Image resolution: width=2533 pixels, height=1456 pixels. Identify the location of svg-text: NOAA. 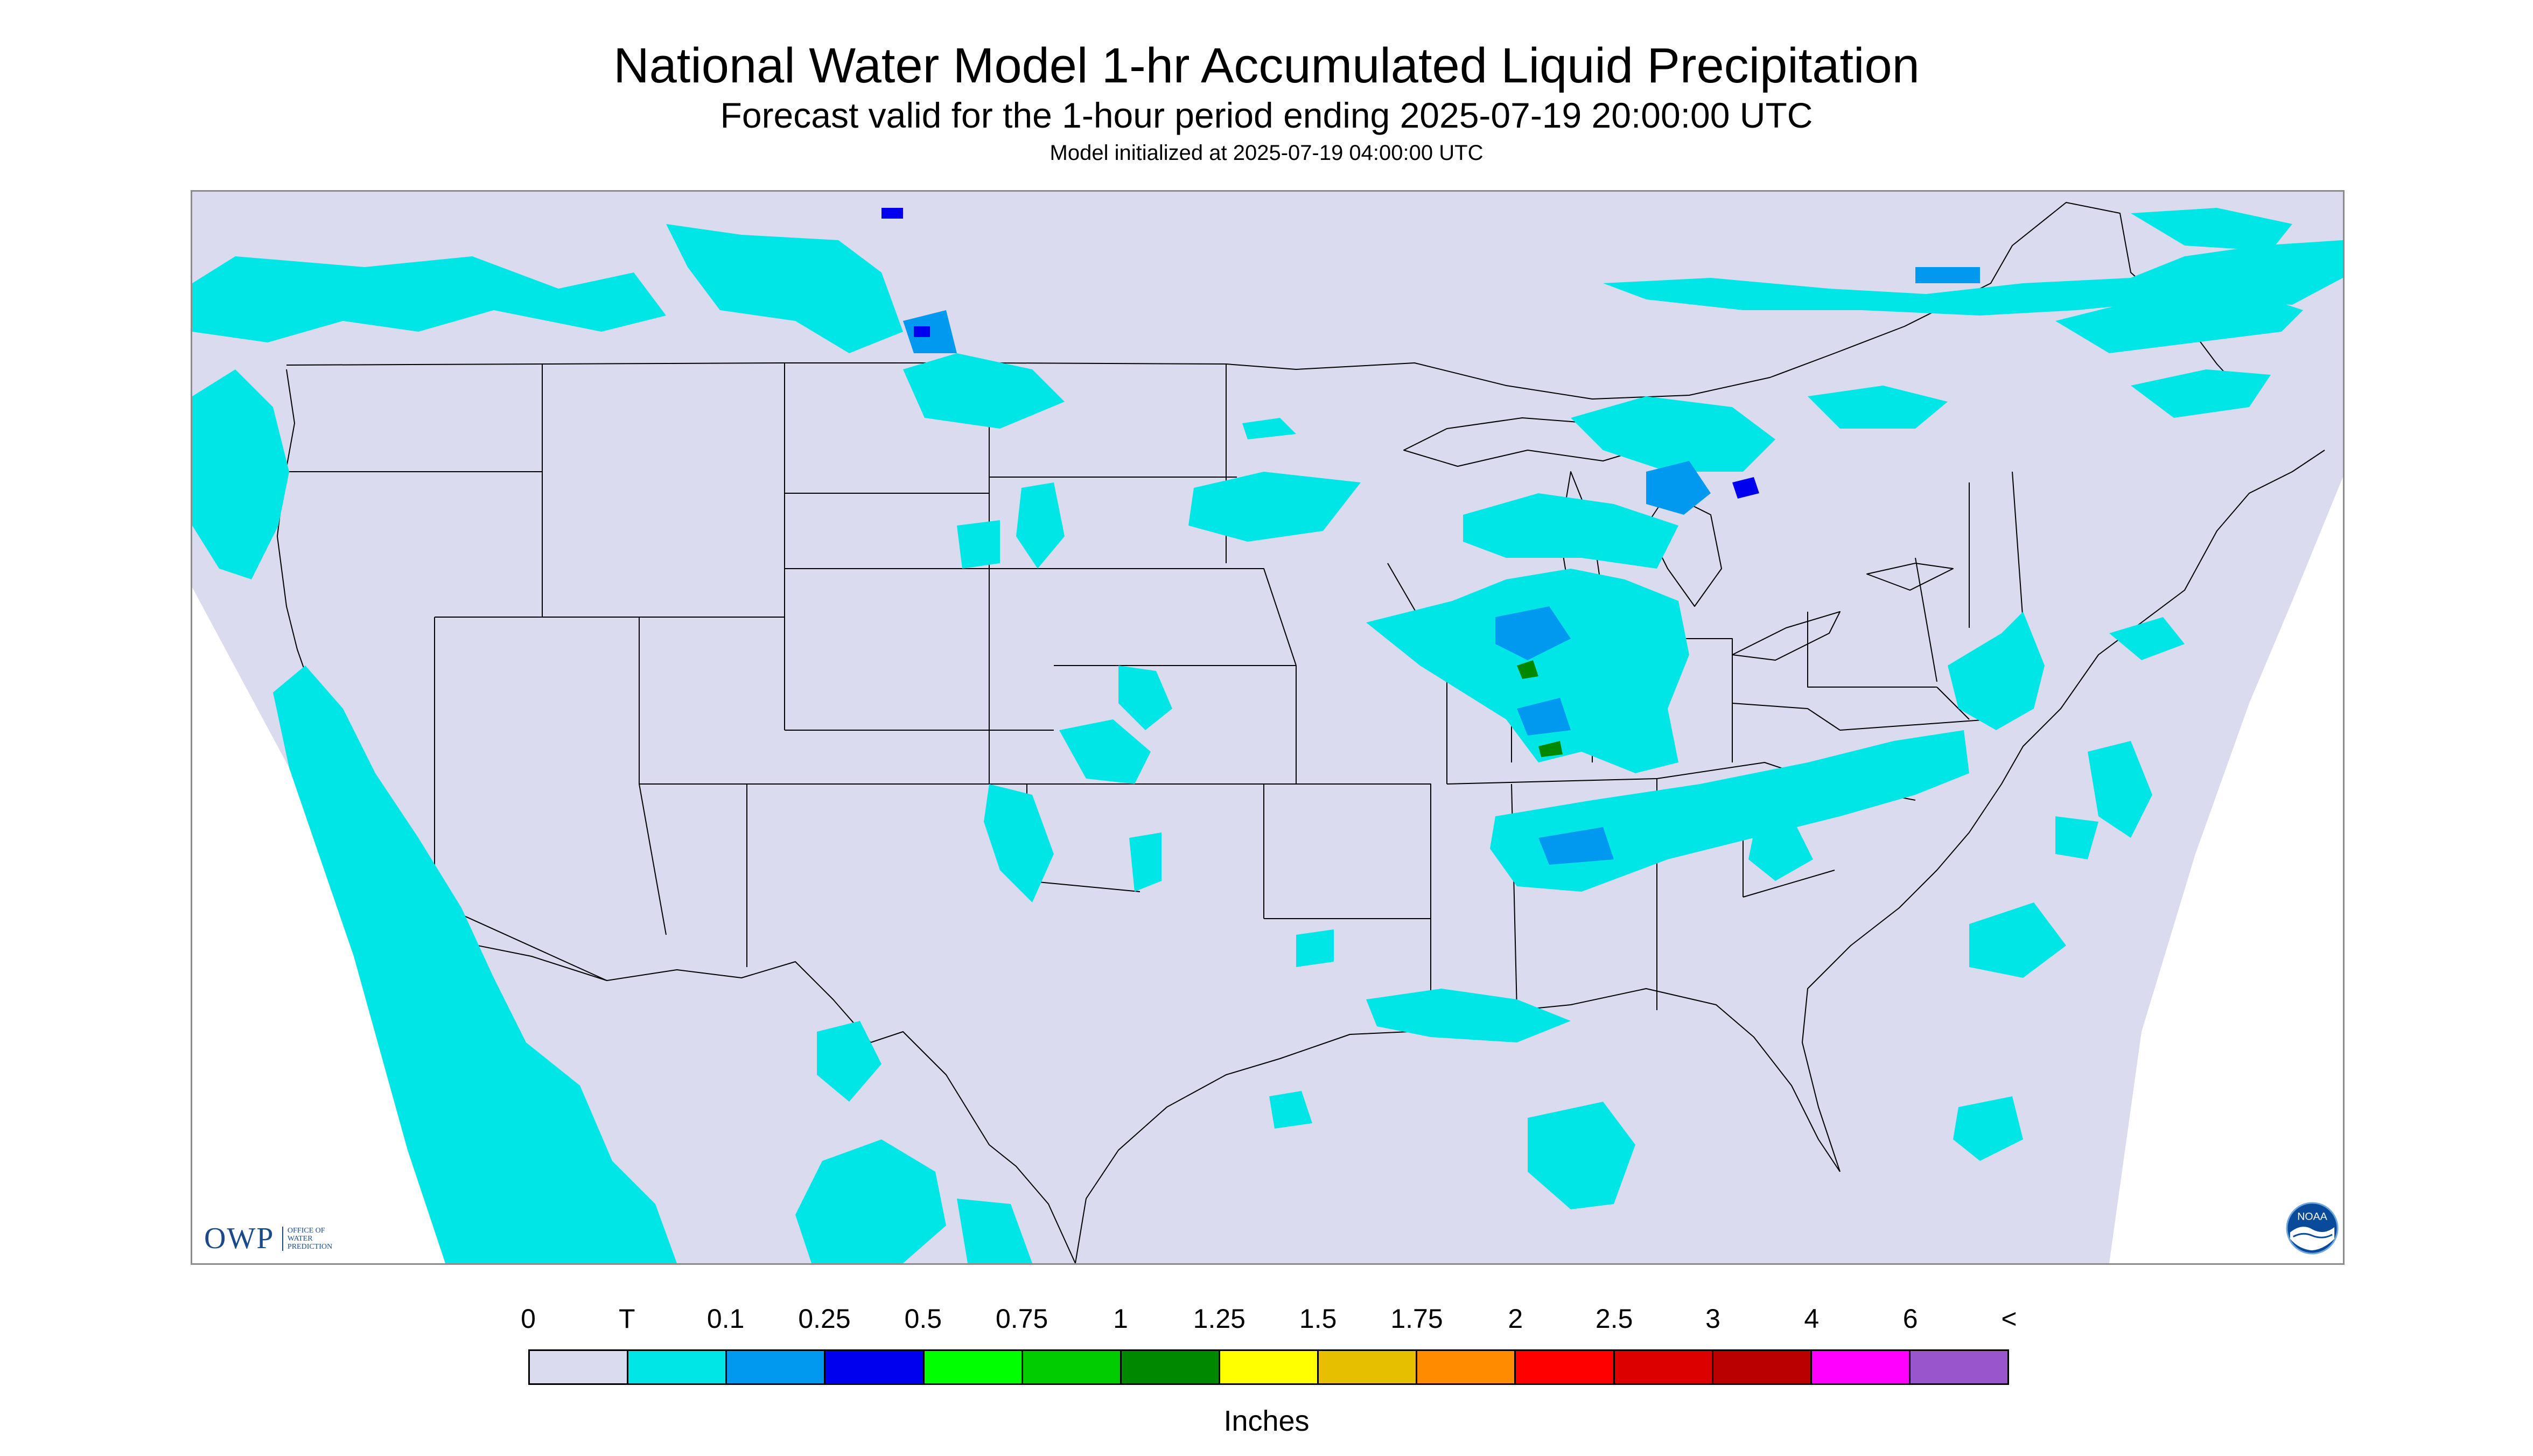
(2312, 1216).